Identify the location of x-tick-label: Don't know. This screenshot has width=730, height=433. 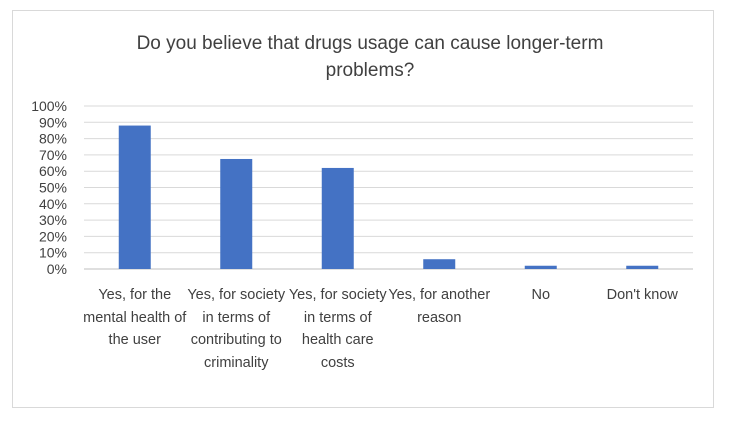
(642, 295).